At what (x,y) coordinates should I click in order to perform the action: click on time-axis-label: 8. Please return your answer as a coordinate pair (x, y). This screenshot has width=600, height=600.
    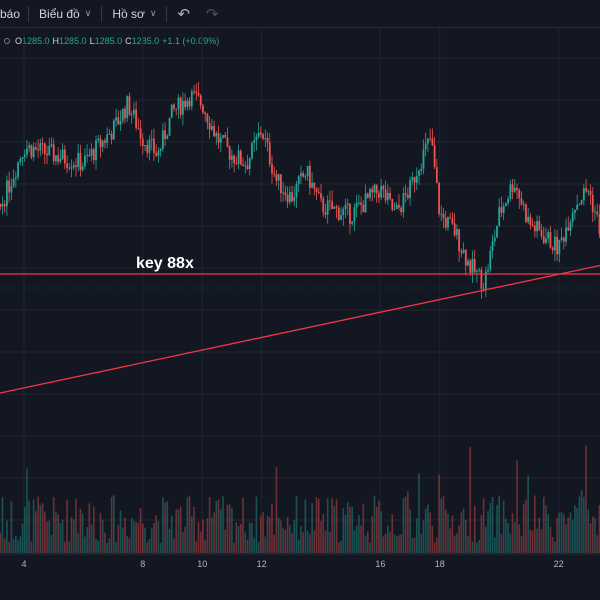
    Looking at the image, I should click on (142, 564).